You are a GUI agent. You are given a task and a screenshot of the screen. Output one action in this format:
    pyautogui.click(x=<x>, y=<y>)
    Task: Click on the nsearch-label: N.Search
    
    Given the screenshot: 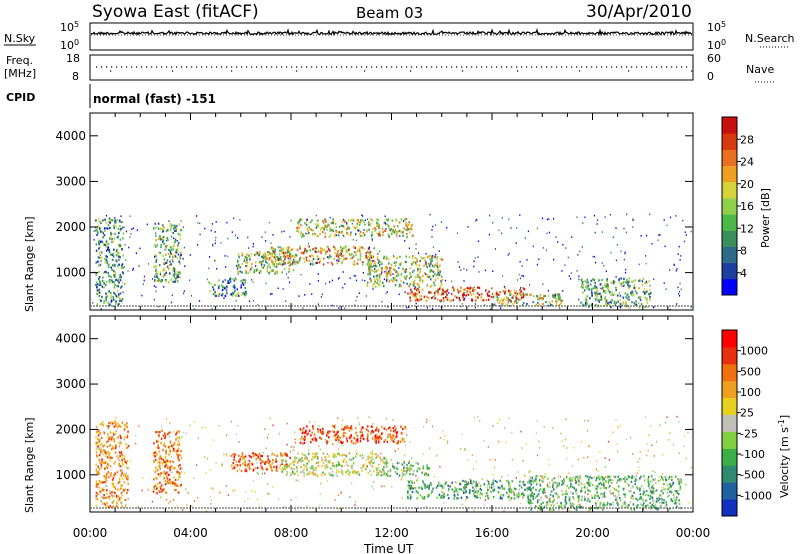 What is the action you would take?
    pyautogui.click(x=770, y=38)
    